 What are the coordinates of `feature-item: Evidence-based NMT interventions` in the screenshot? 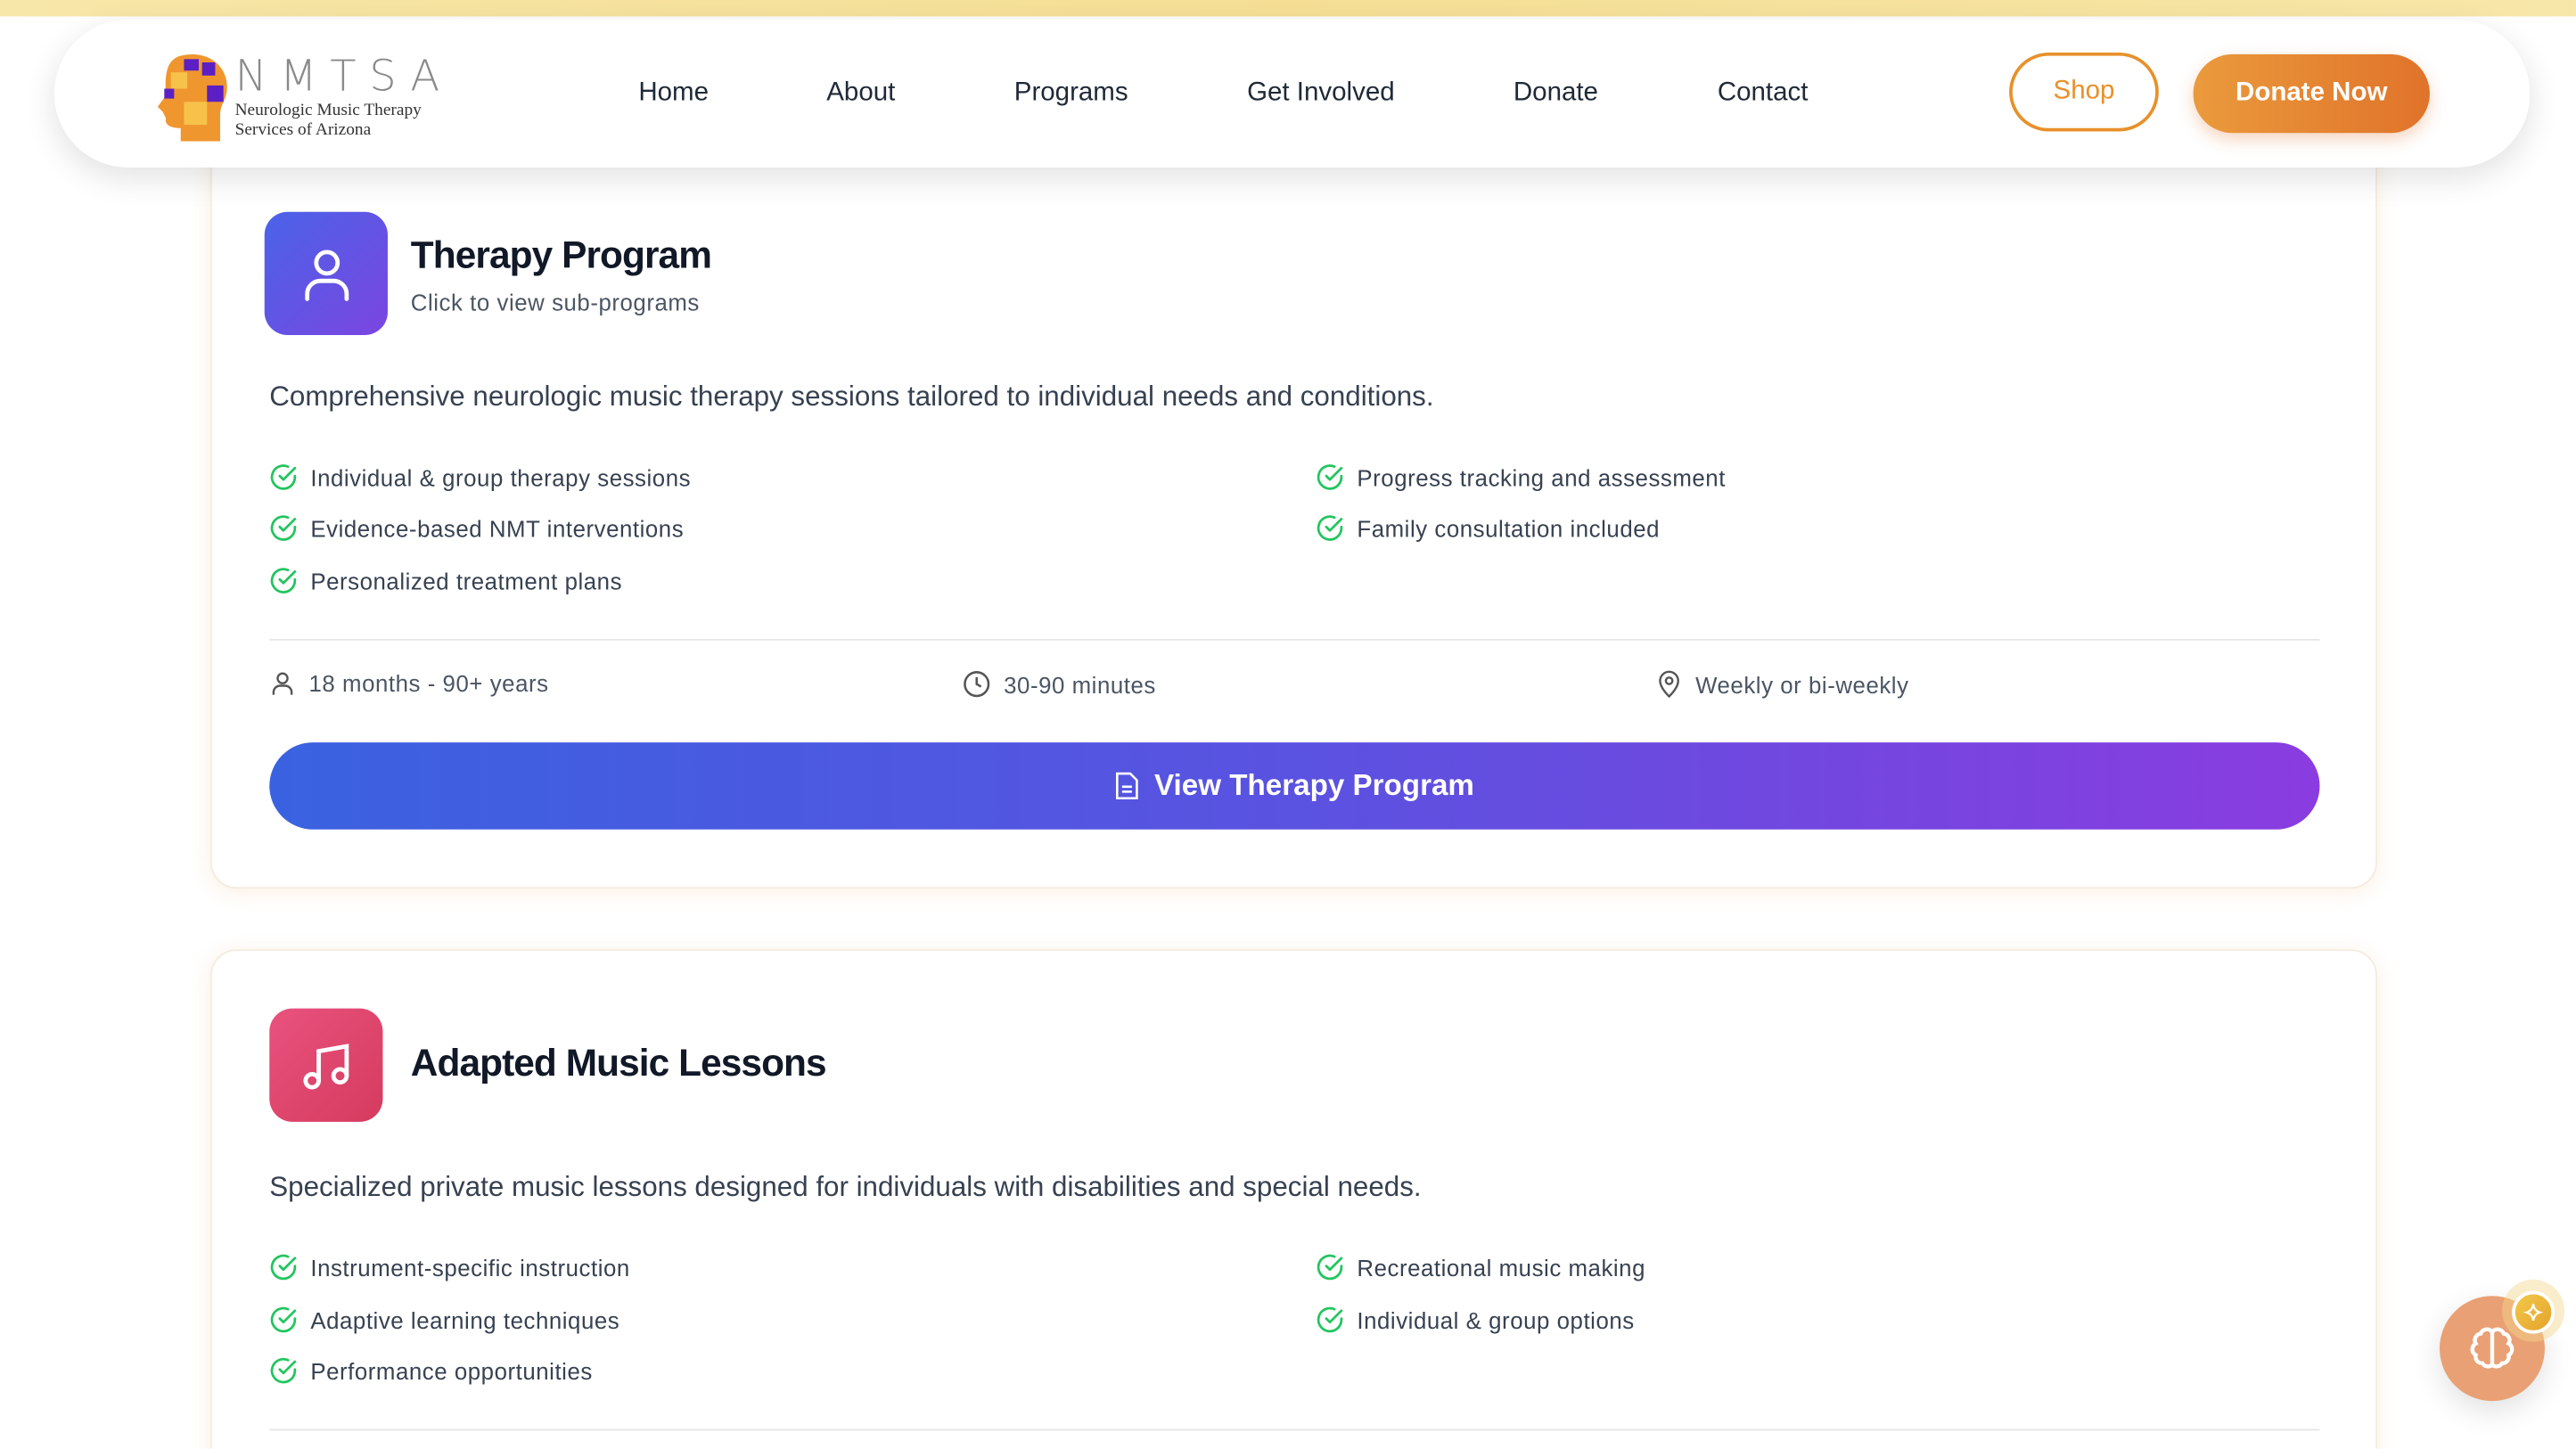 It's located at (477, 528).